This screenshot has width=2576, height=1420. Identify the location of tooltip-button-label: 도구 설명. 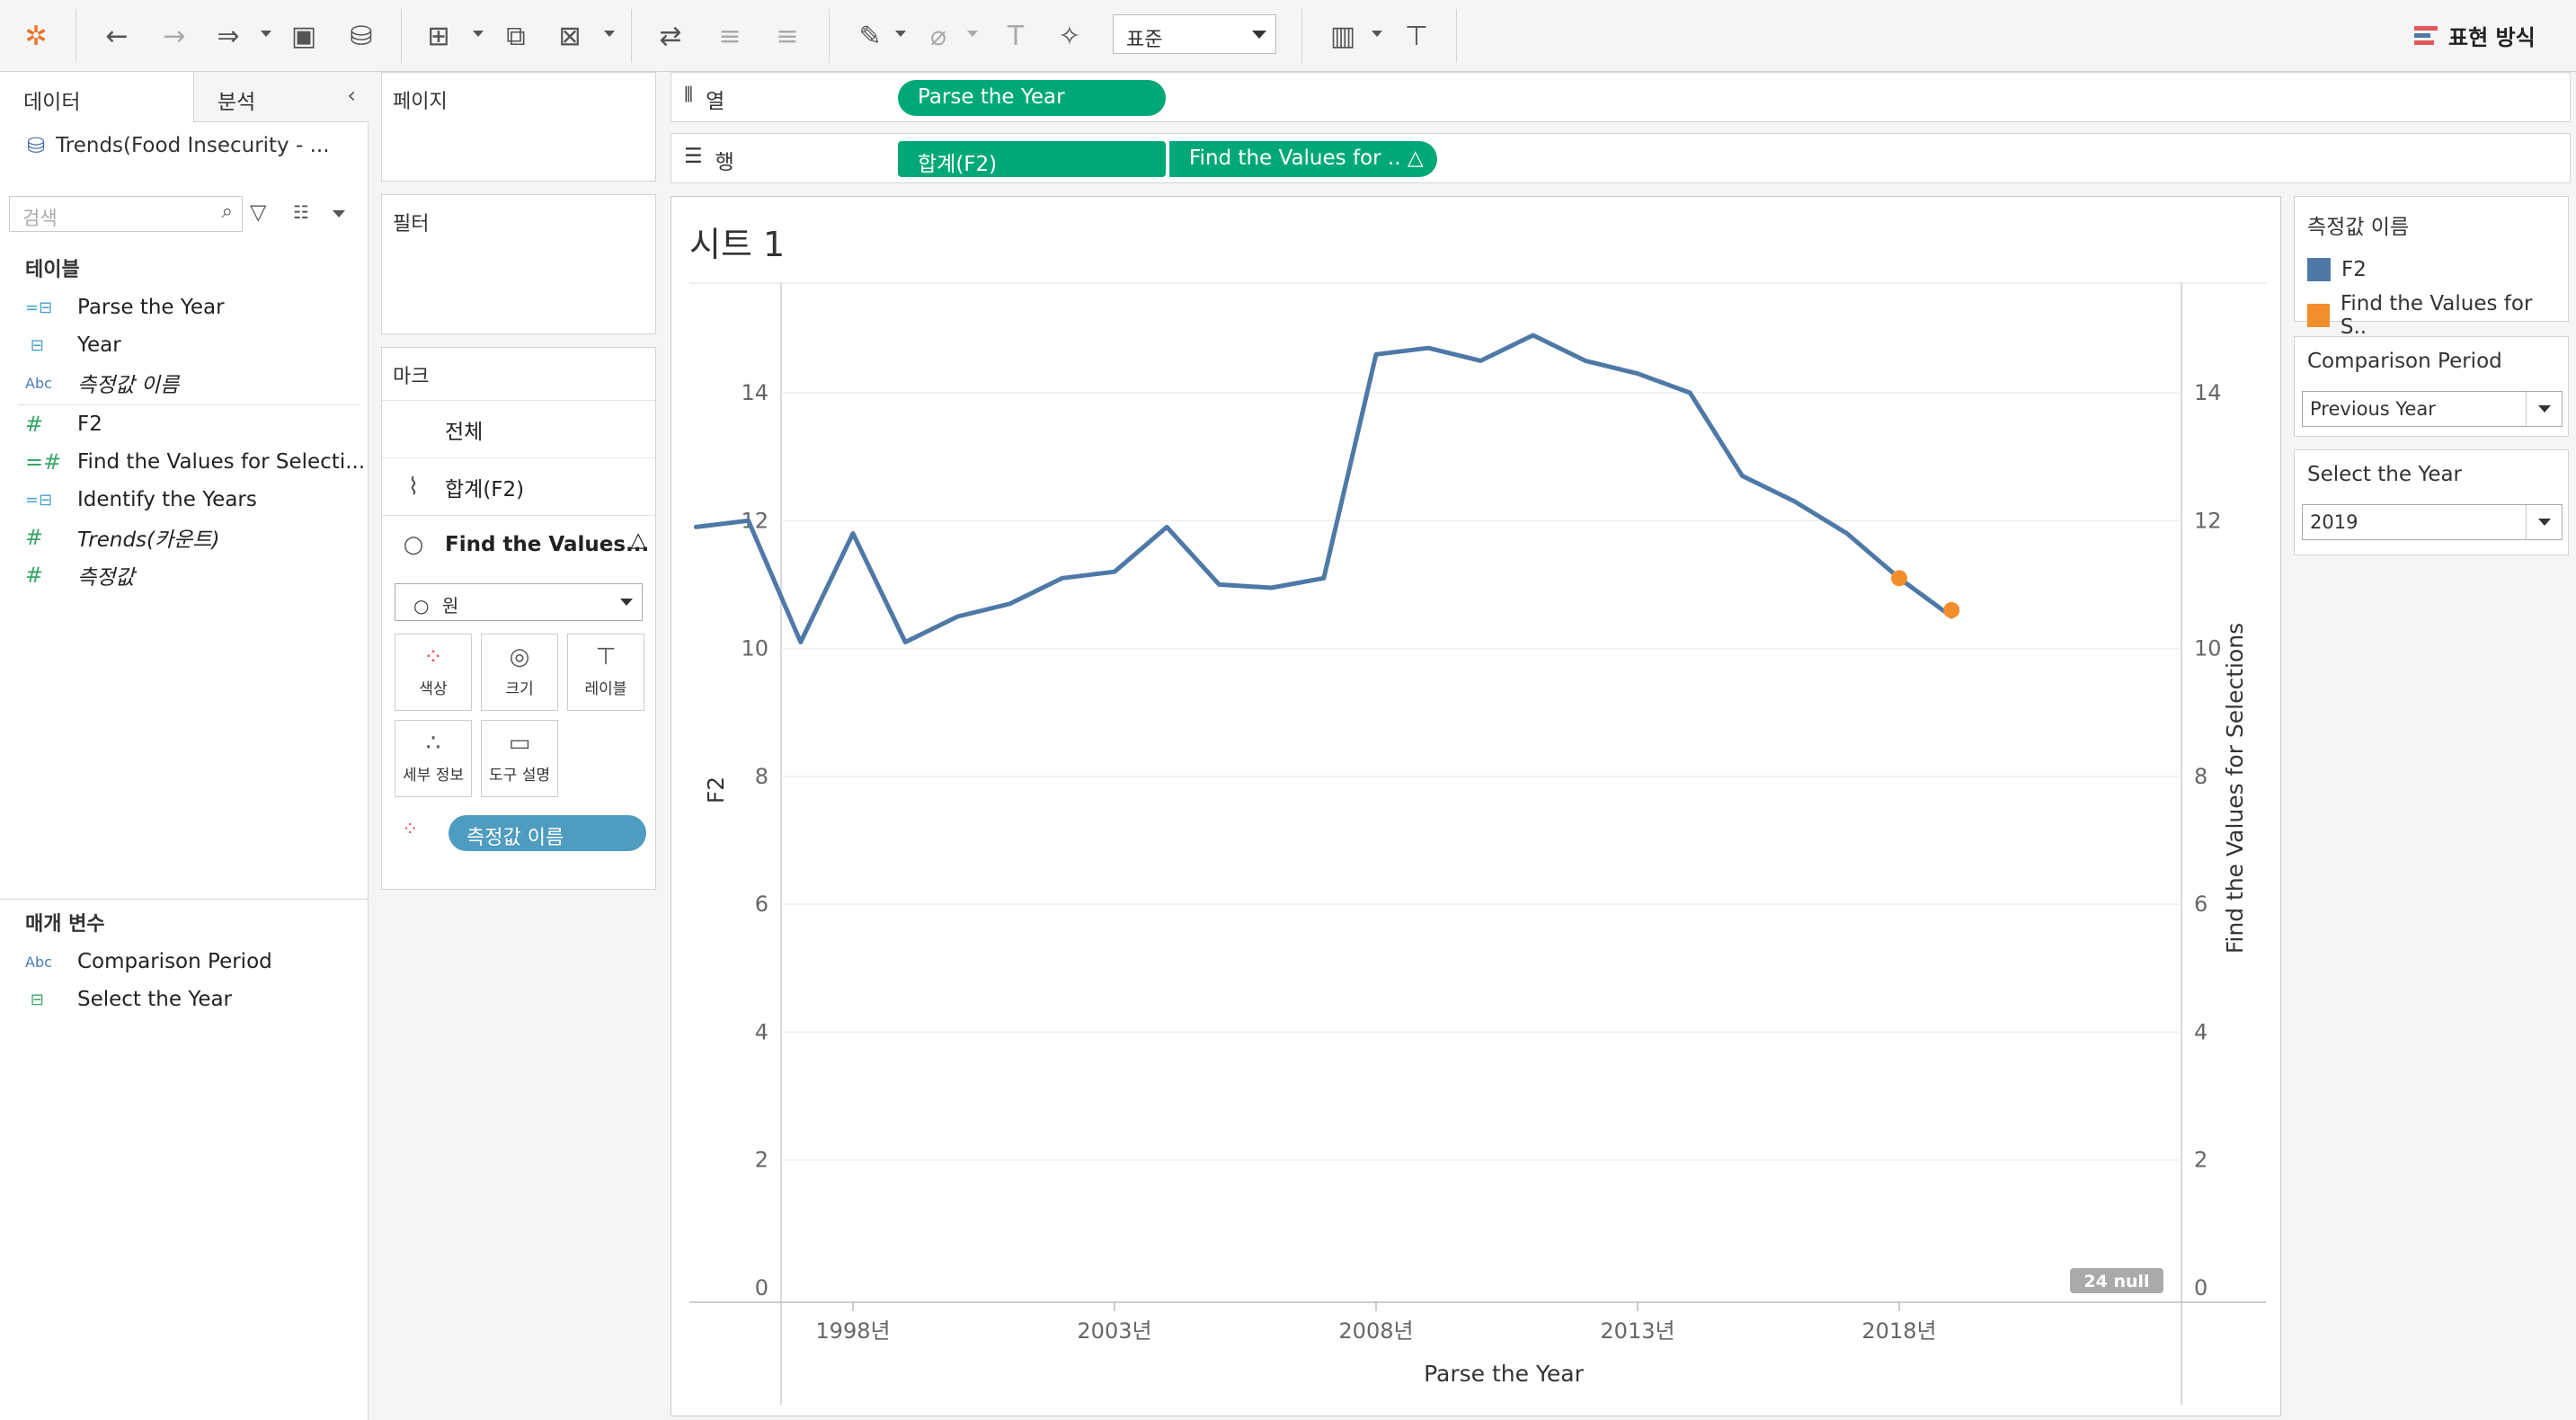
(519, 776).